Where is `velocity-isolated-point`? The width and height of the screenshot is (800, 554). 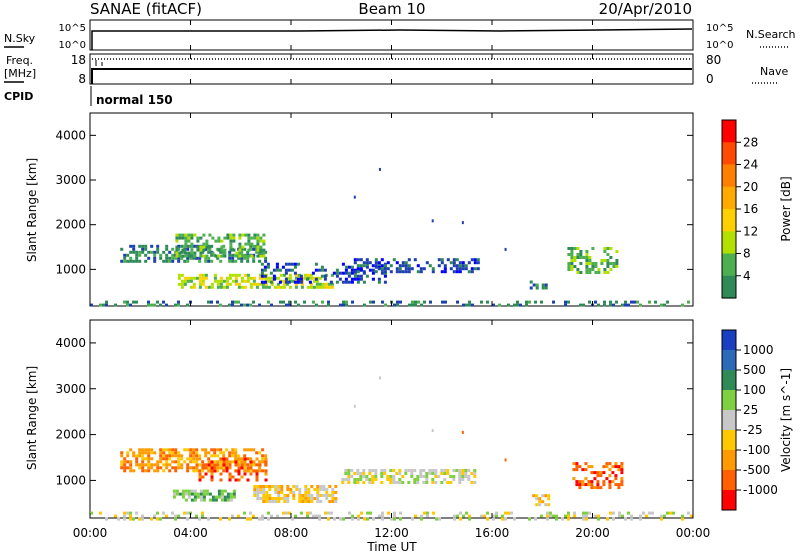
velocity-isolated-point is located at coordinates (462, 432).